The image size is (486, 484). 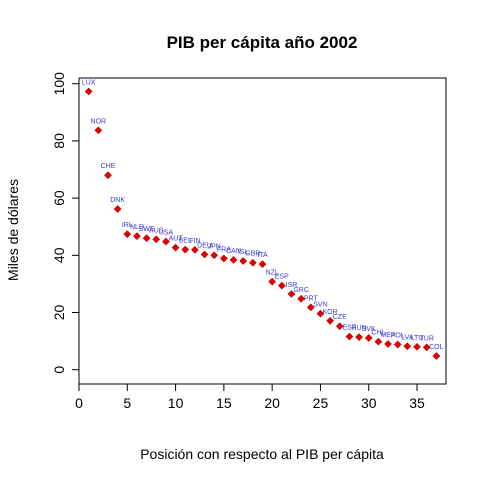 I want to click on data-point-hun, so click(x=359, y=337).